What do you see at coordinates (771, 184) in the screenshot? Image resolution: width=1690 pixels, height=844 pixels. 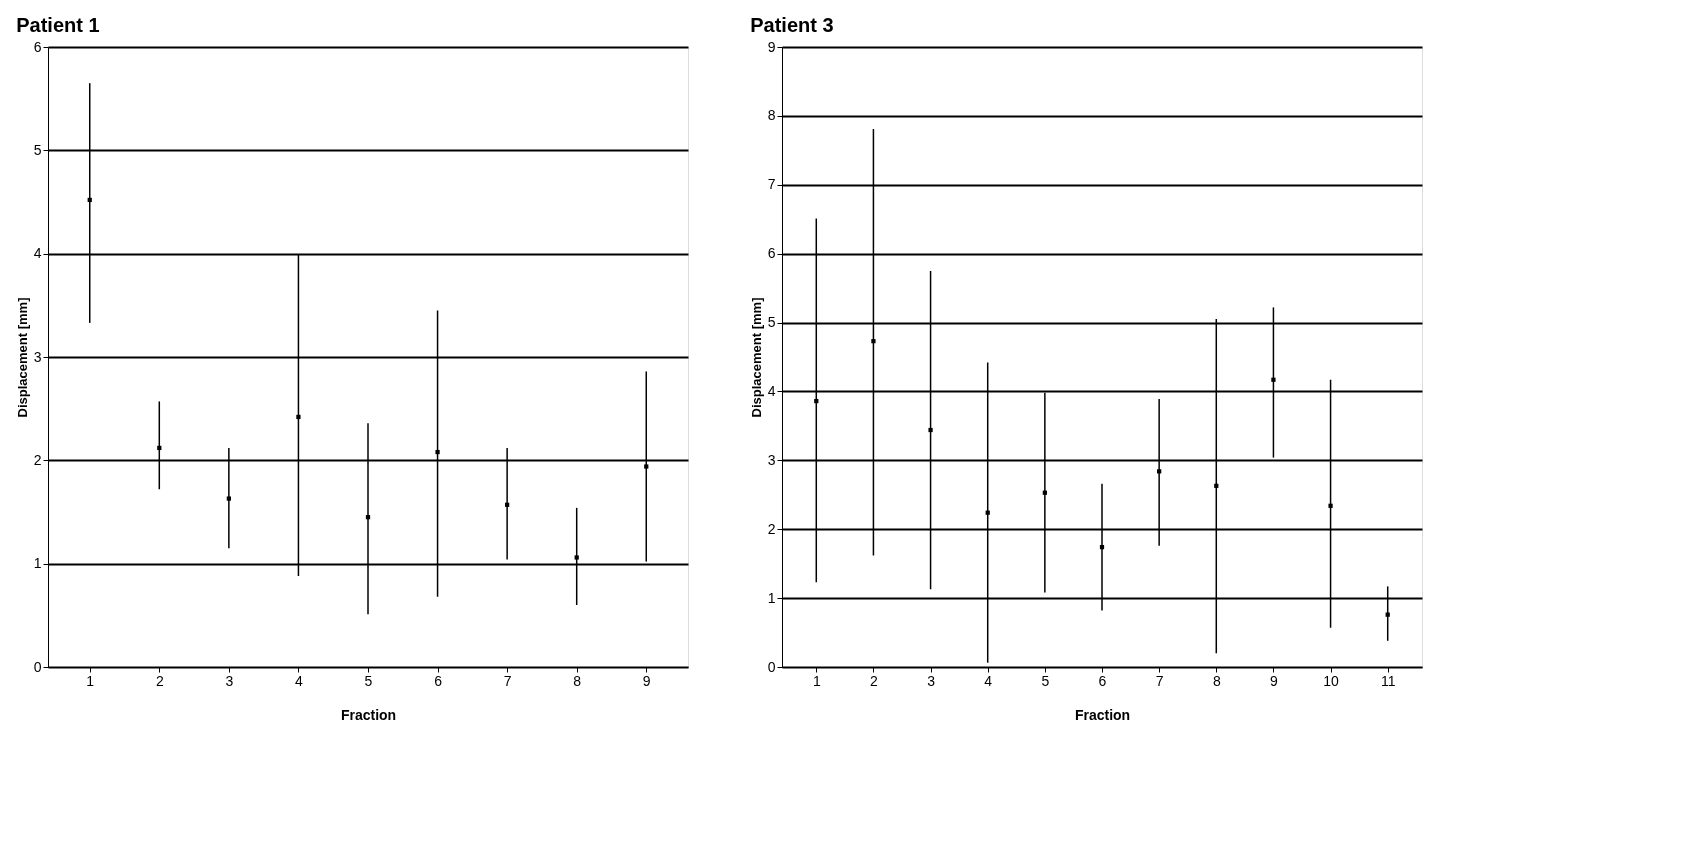 I see `y-tick-label: 7` at bounding box center [771, 184].